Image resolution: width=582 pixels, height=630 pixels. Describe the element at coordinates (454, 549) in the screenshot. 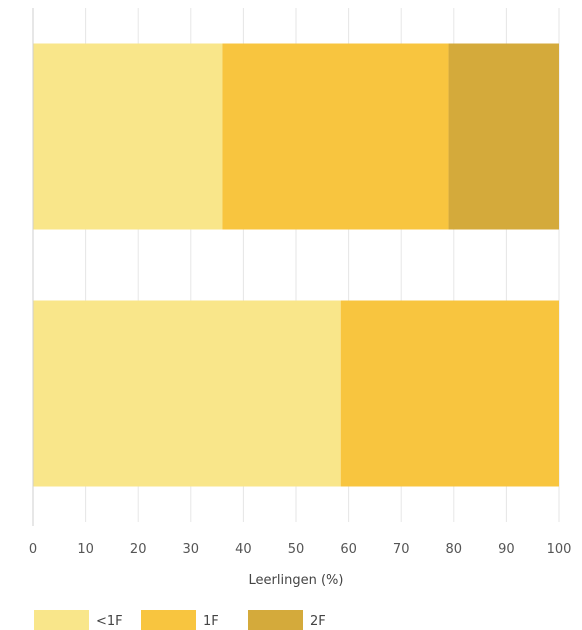

I see `x-tick-label-80: 80` at that location.